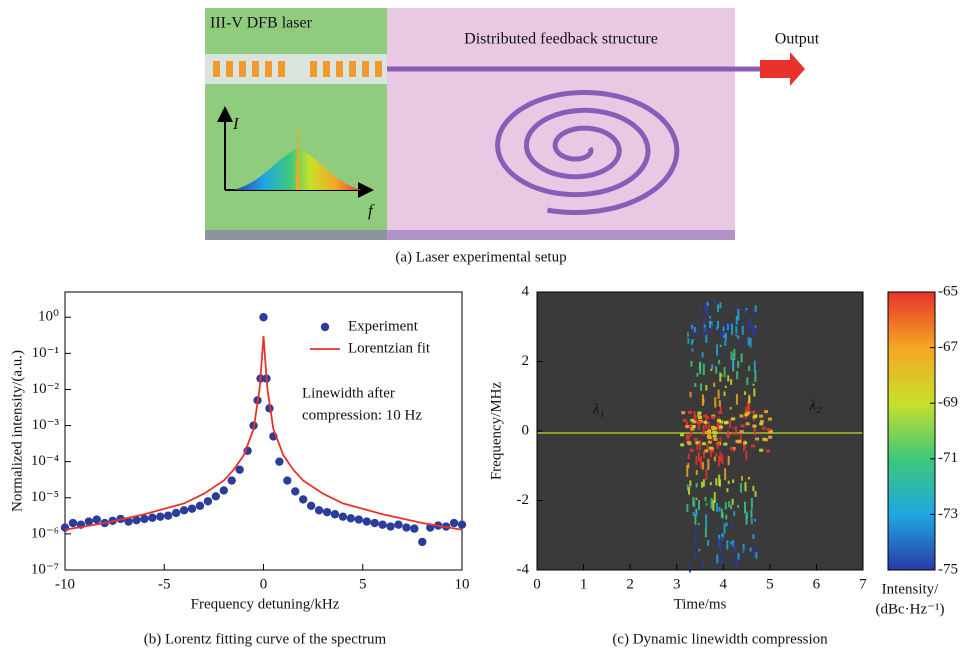  What do you see at coordinates (17, 431) in the screenshot?
I see `y-axis-title: Normalized intensity/(a.u.)` at bounding box center [17, 431].